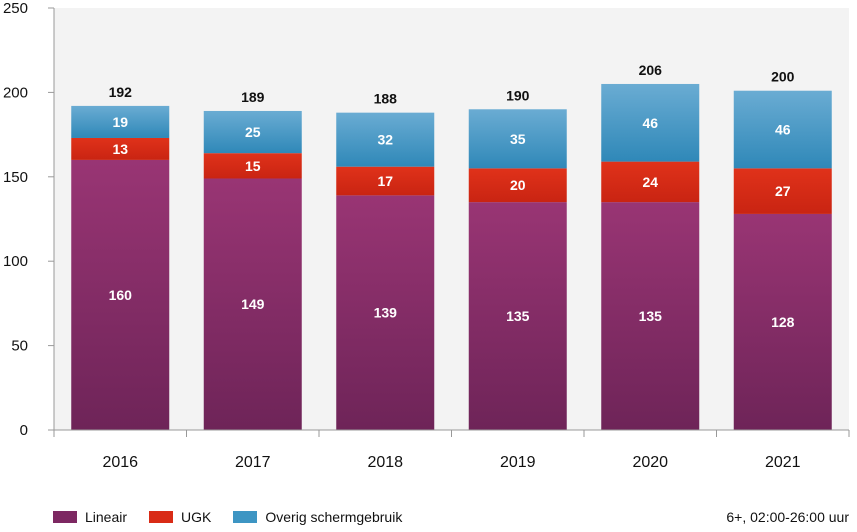 This screenshot has width=857, height=532. Describe the element at coordinates (121, 92) in the screenshot. I see `total-label: 192` at that location.